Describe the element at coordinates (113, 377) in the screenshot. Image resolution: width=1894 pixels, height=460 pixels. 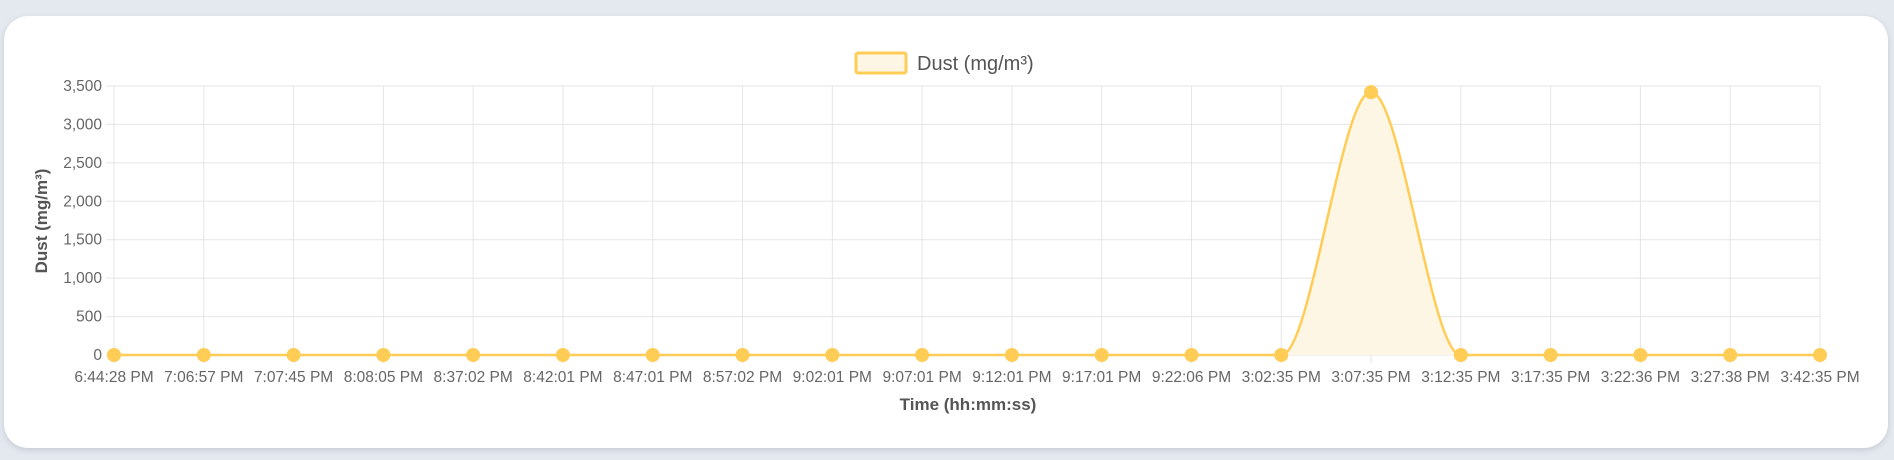
I see `x-tick-label: 6:44:28 PM` at that location.